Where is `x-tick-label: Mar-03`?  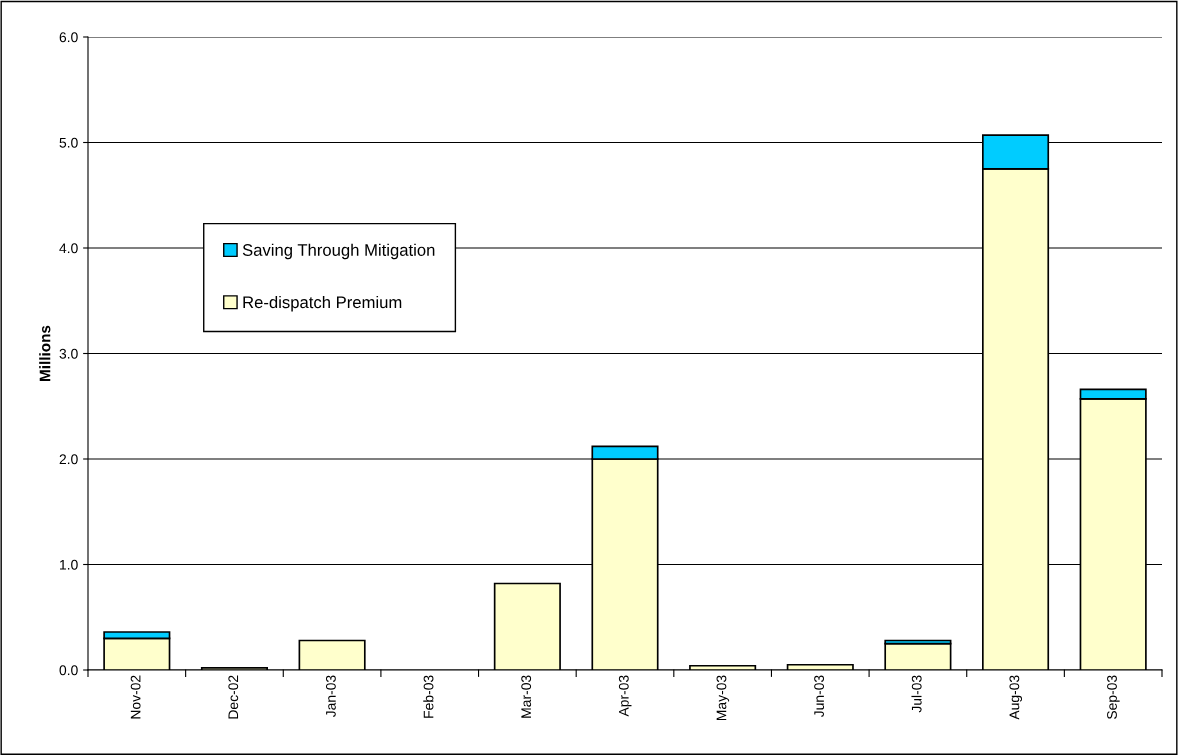
x-tick-label: Mar-03 is located at coordinates (526, 696).